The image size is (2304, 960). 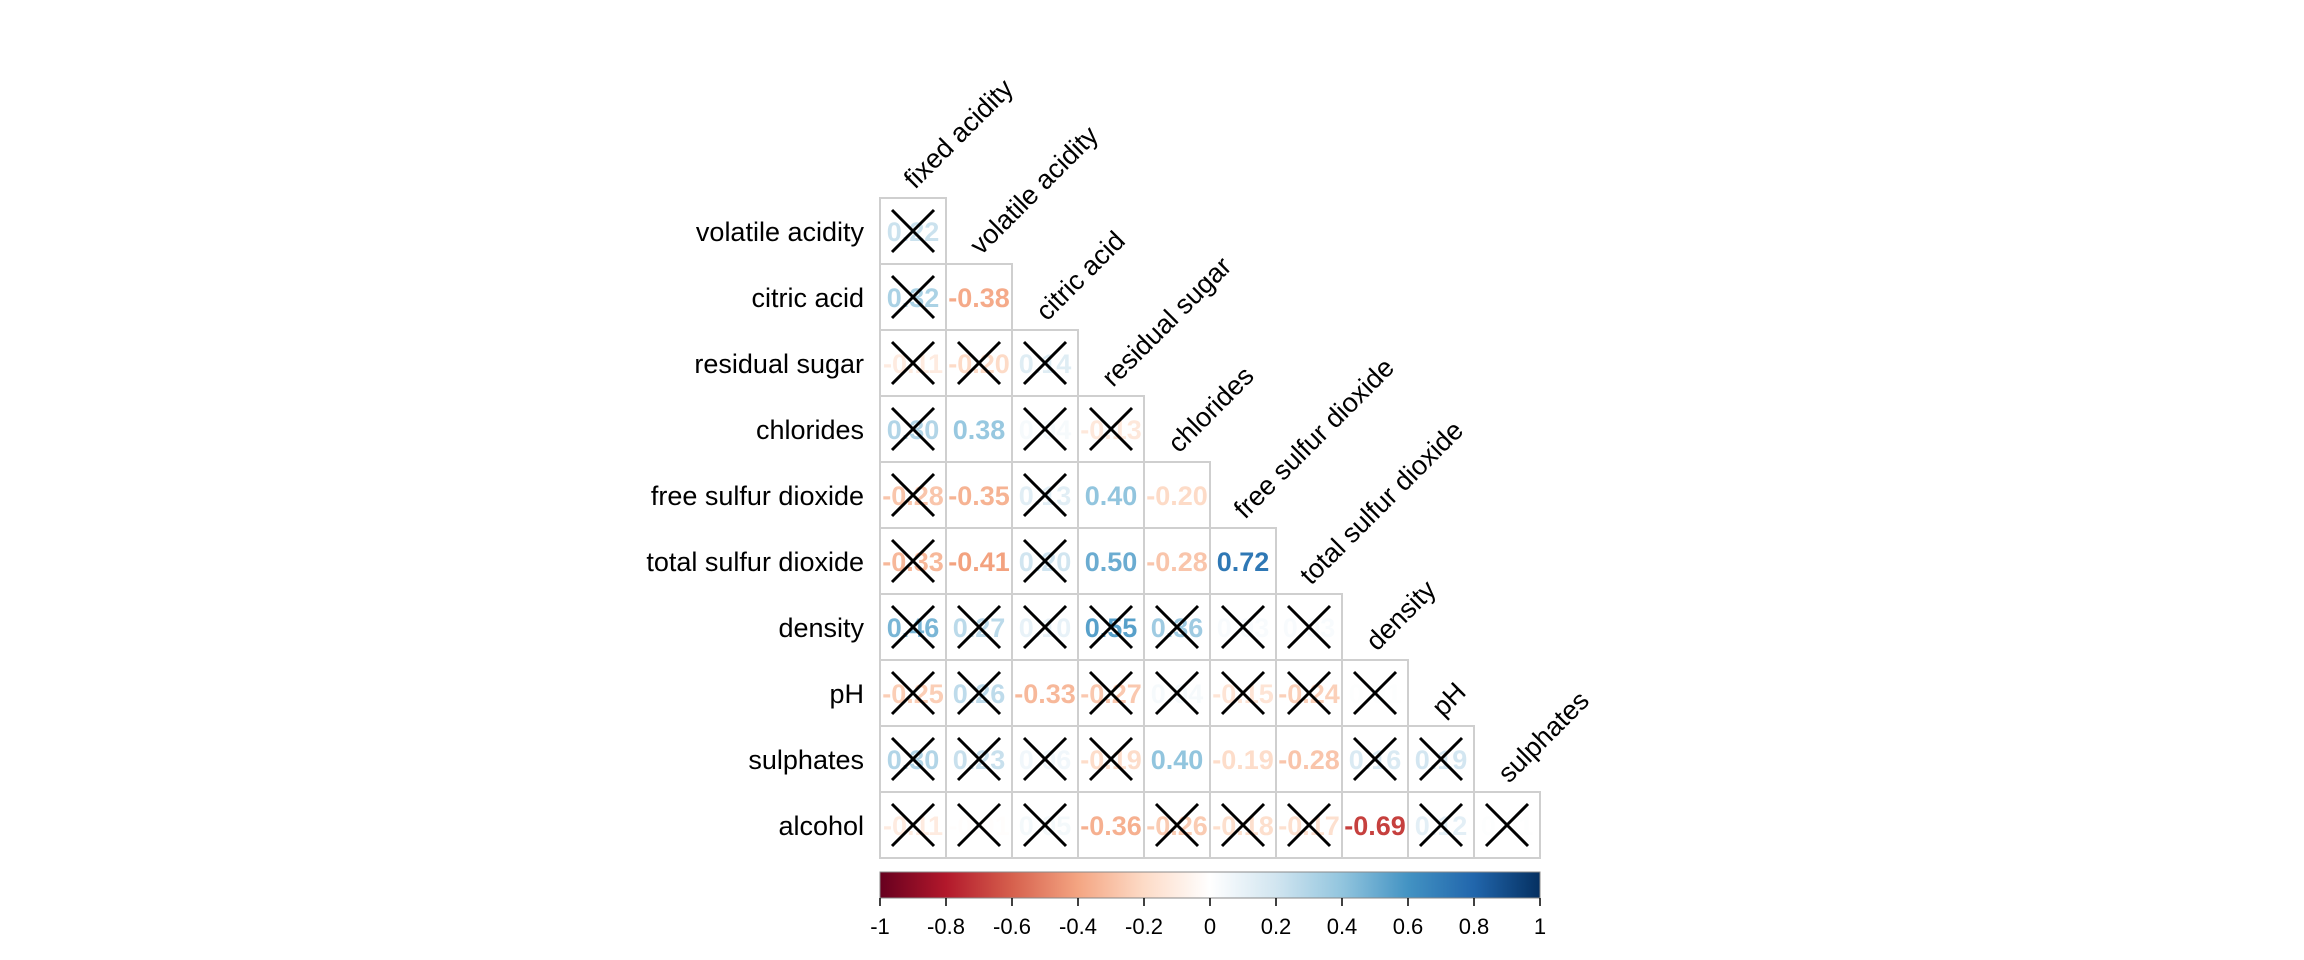 What do you see at coordinates (1401, 615) in the screenshot?
I see `column-label: density` at bounding box center [1401, 615].